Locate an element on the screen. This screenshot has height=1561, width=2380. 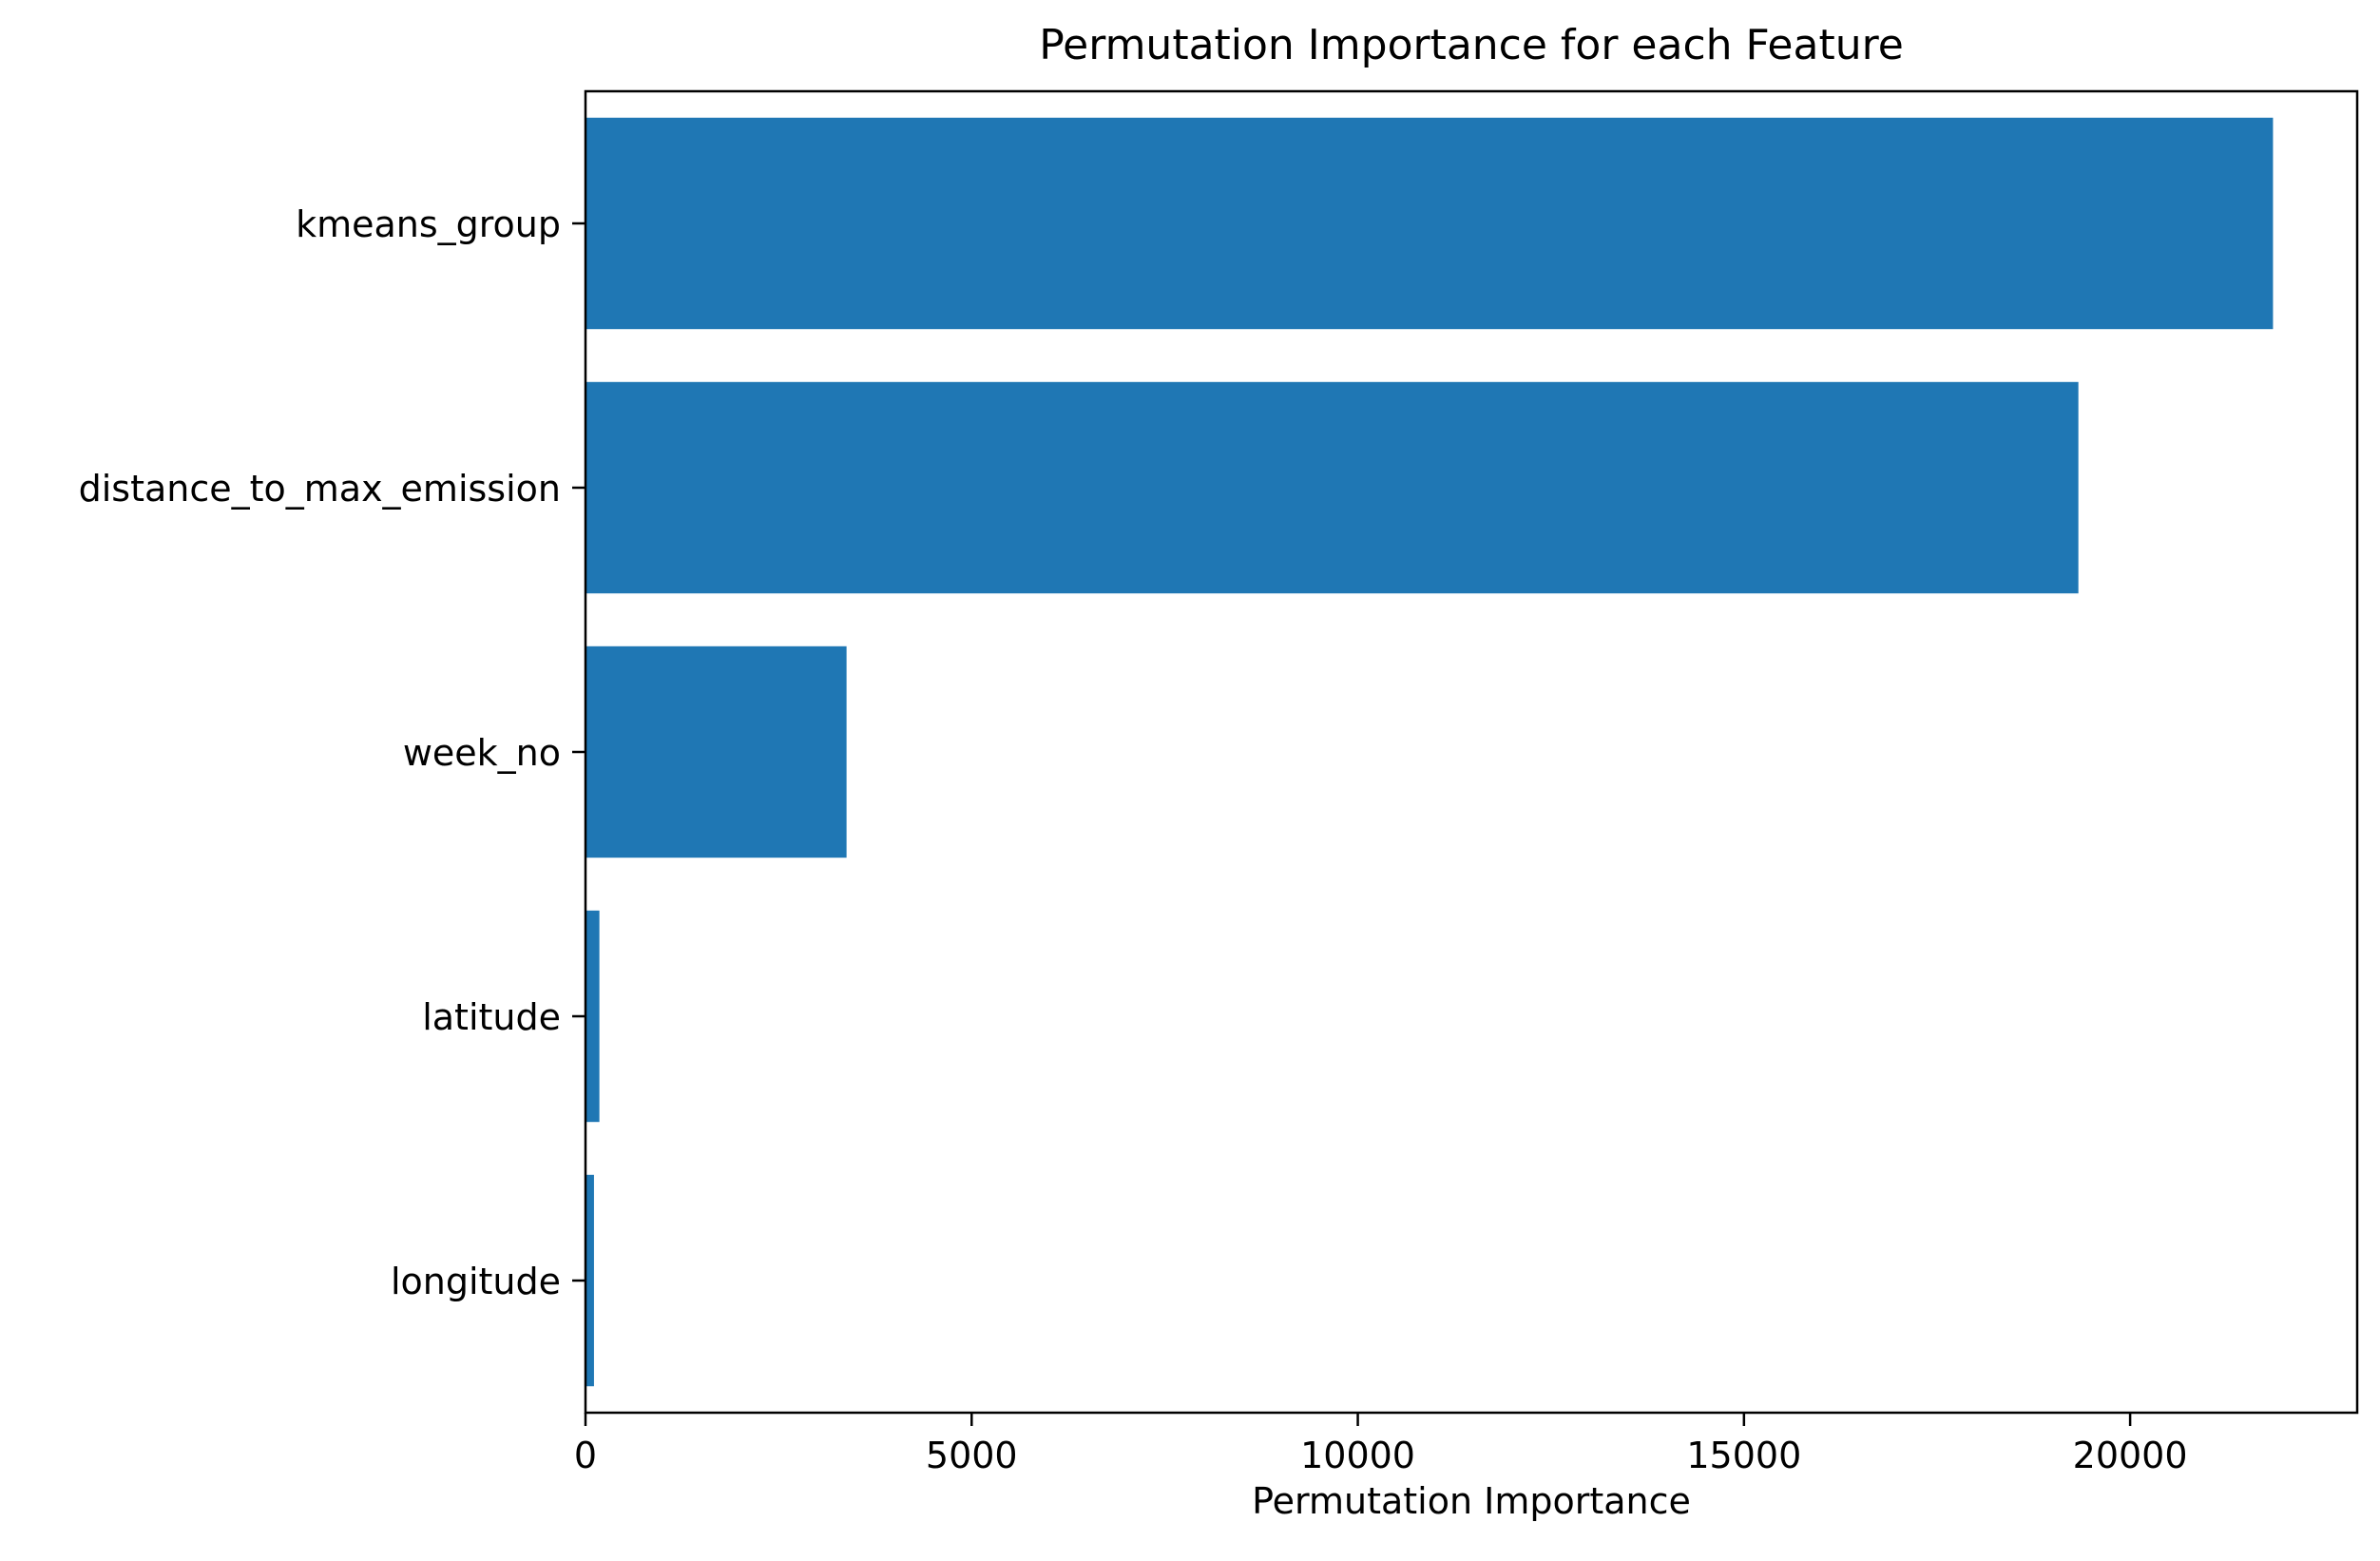
bar-week-no is located at coordinates (716, 752).